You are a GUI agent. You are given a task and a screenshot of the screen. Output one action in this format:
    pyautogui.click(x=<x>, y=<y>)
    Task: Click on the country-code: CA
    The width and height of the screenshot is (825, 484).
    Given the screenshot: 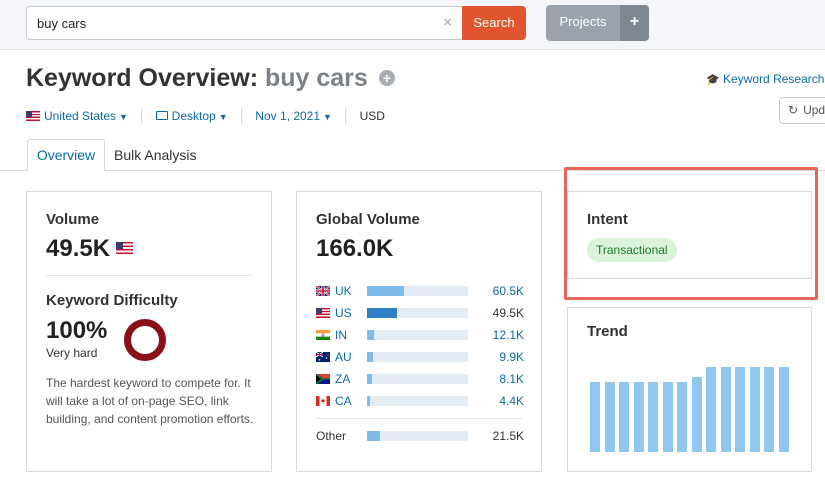 What is the action you would take?
    pyautogui.click(x=343, y=401)
    